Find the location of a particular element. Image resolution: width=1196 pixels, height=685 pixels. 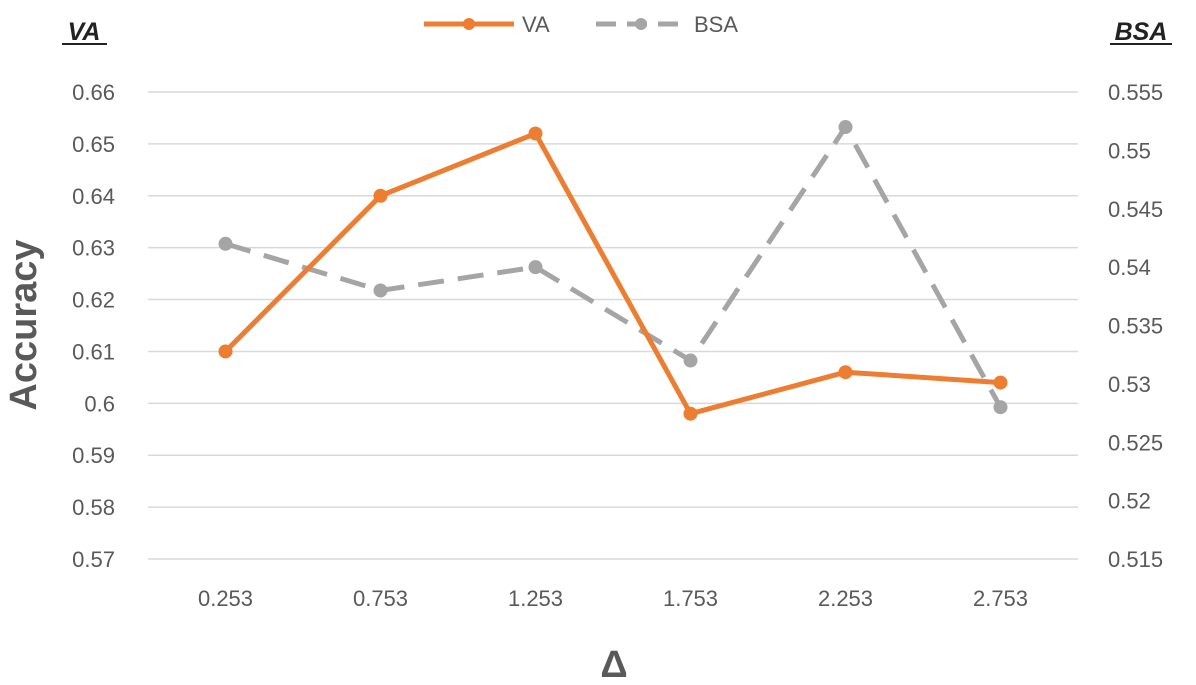

left-tick-label: 0.62 is located at coordinates (93, 300).